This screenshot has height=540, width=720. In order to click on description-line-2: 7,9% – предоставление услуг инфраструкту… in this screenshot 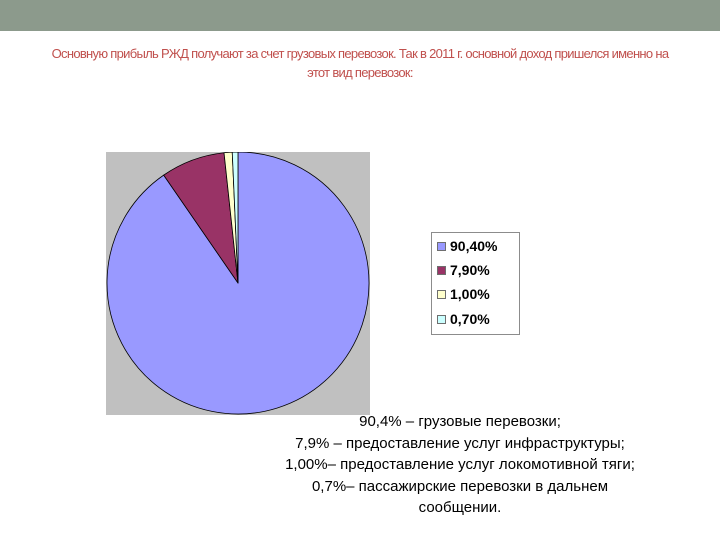, I will do `click(460, 443)`.